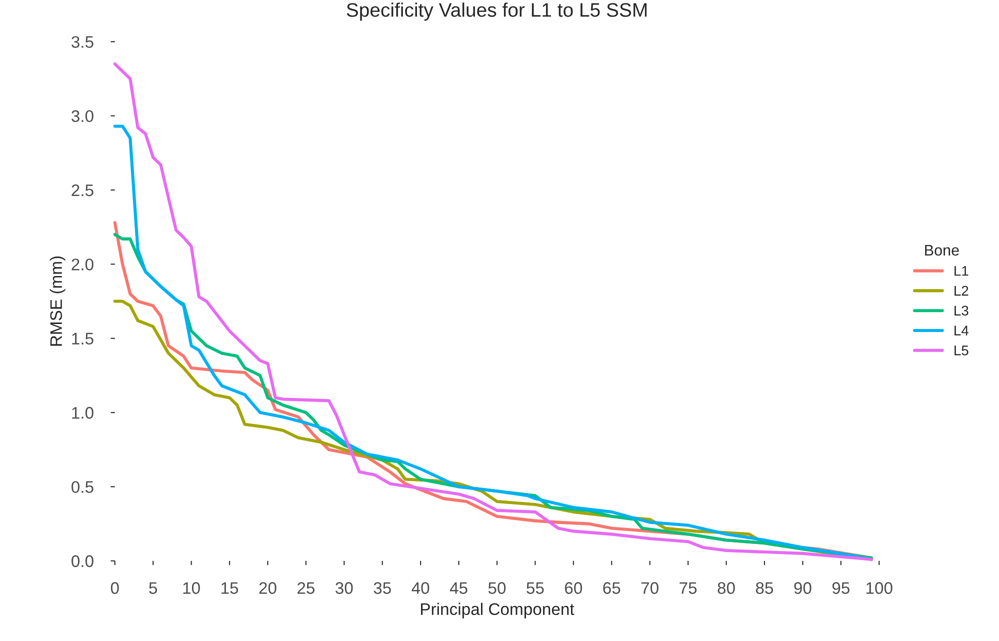 Image resolution: width=999 pixels, height=641 pixels. I want to click on x-tick-label: 5, so click(153, 588).